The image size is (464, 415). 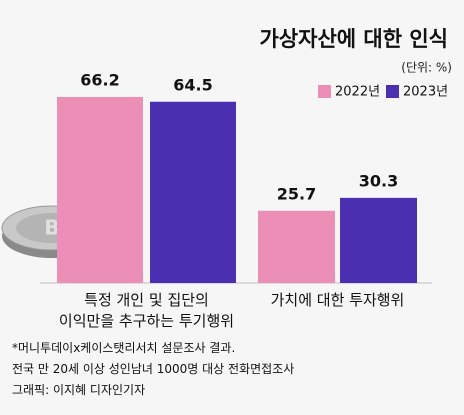 What do you see at coordinates (153, 369) in the screenshot?
I see `footnote: 전국 만 20세 이상 성인남녀 1000명 대상 전화면접조사` at bounding box center [153, 369].